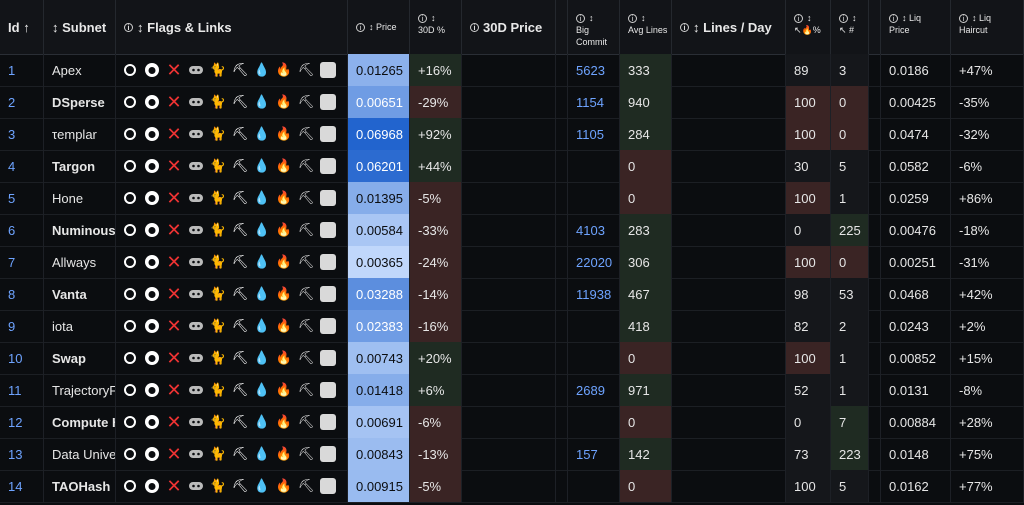 This screenshot has height=505, width=1024. I want to click on id-cell: 1, so click(22, 70).